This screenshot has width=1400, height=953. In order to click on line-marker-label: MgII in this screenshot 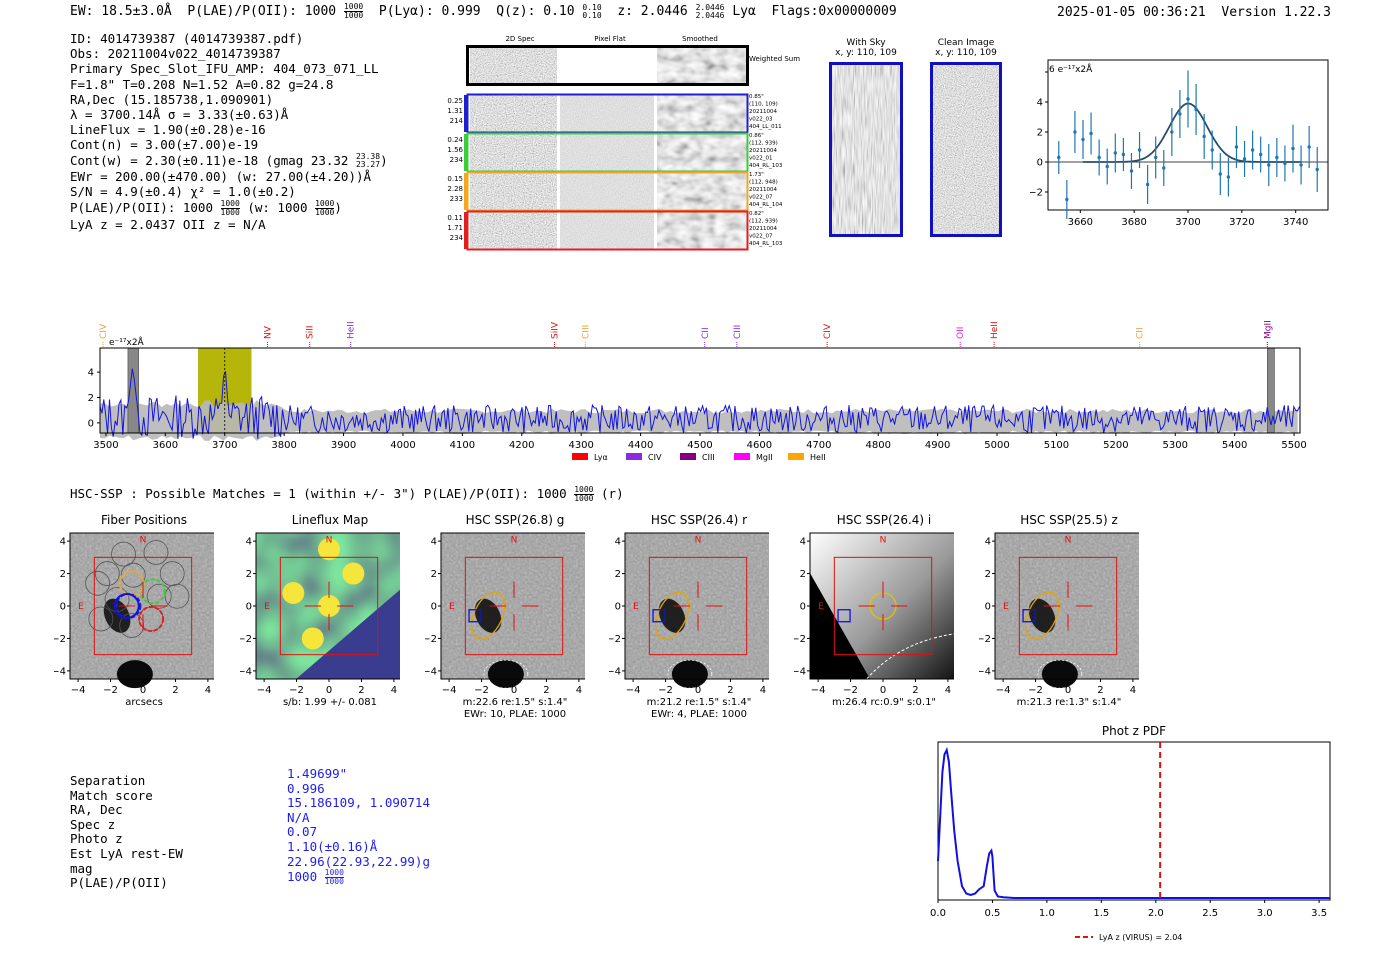, I will do `click(1268, 329)`.